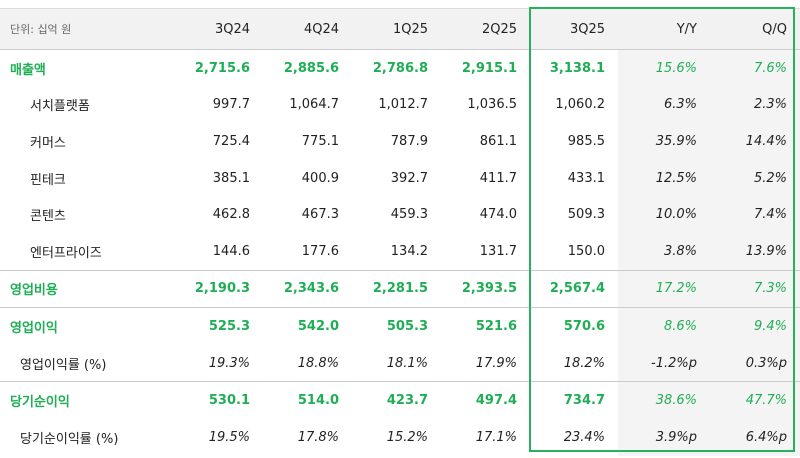  I want to click on cell: 38.6%, so click(664, 400).